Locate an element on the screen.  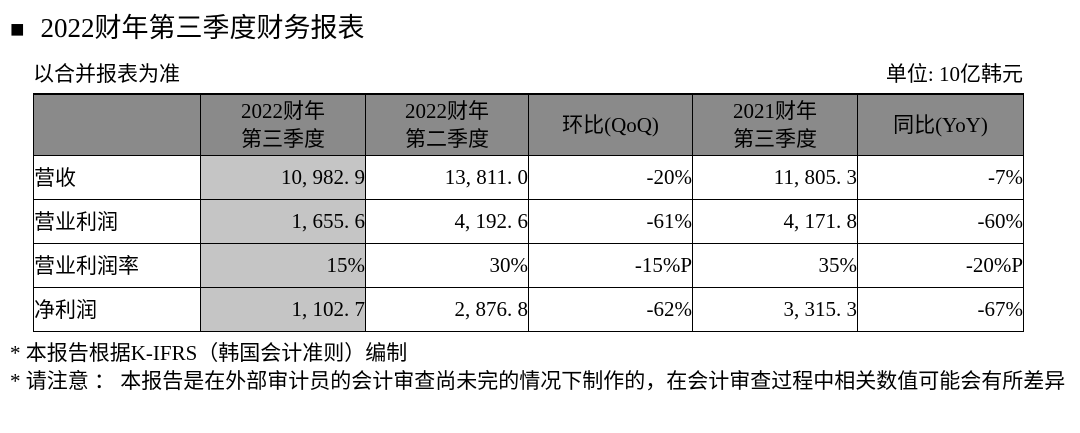
cell-fy2022-q2: 13, 811. 0 is located at coordinates (447, 177).